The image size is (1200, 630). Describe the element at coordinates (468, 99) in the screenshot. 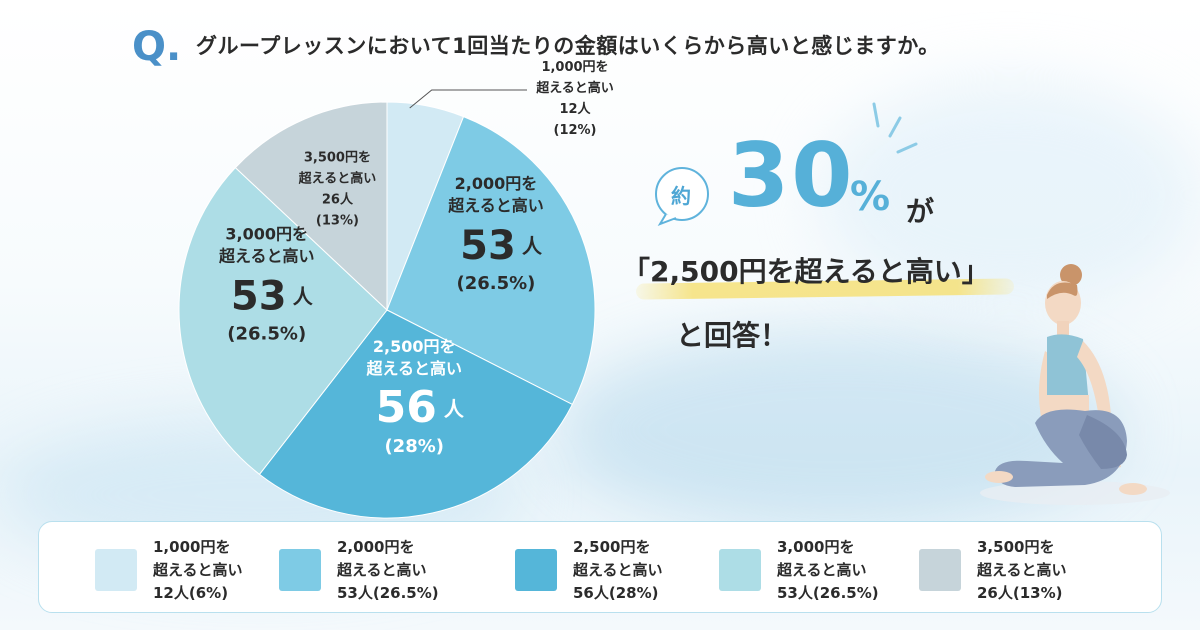

I see `leader-line` at that location.